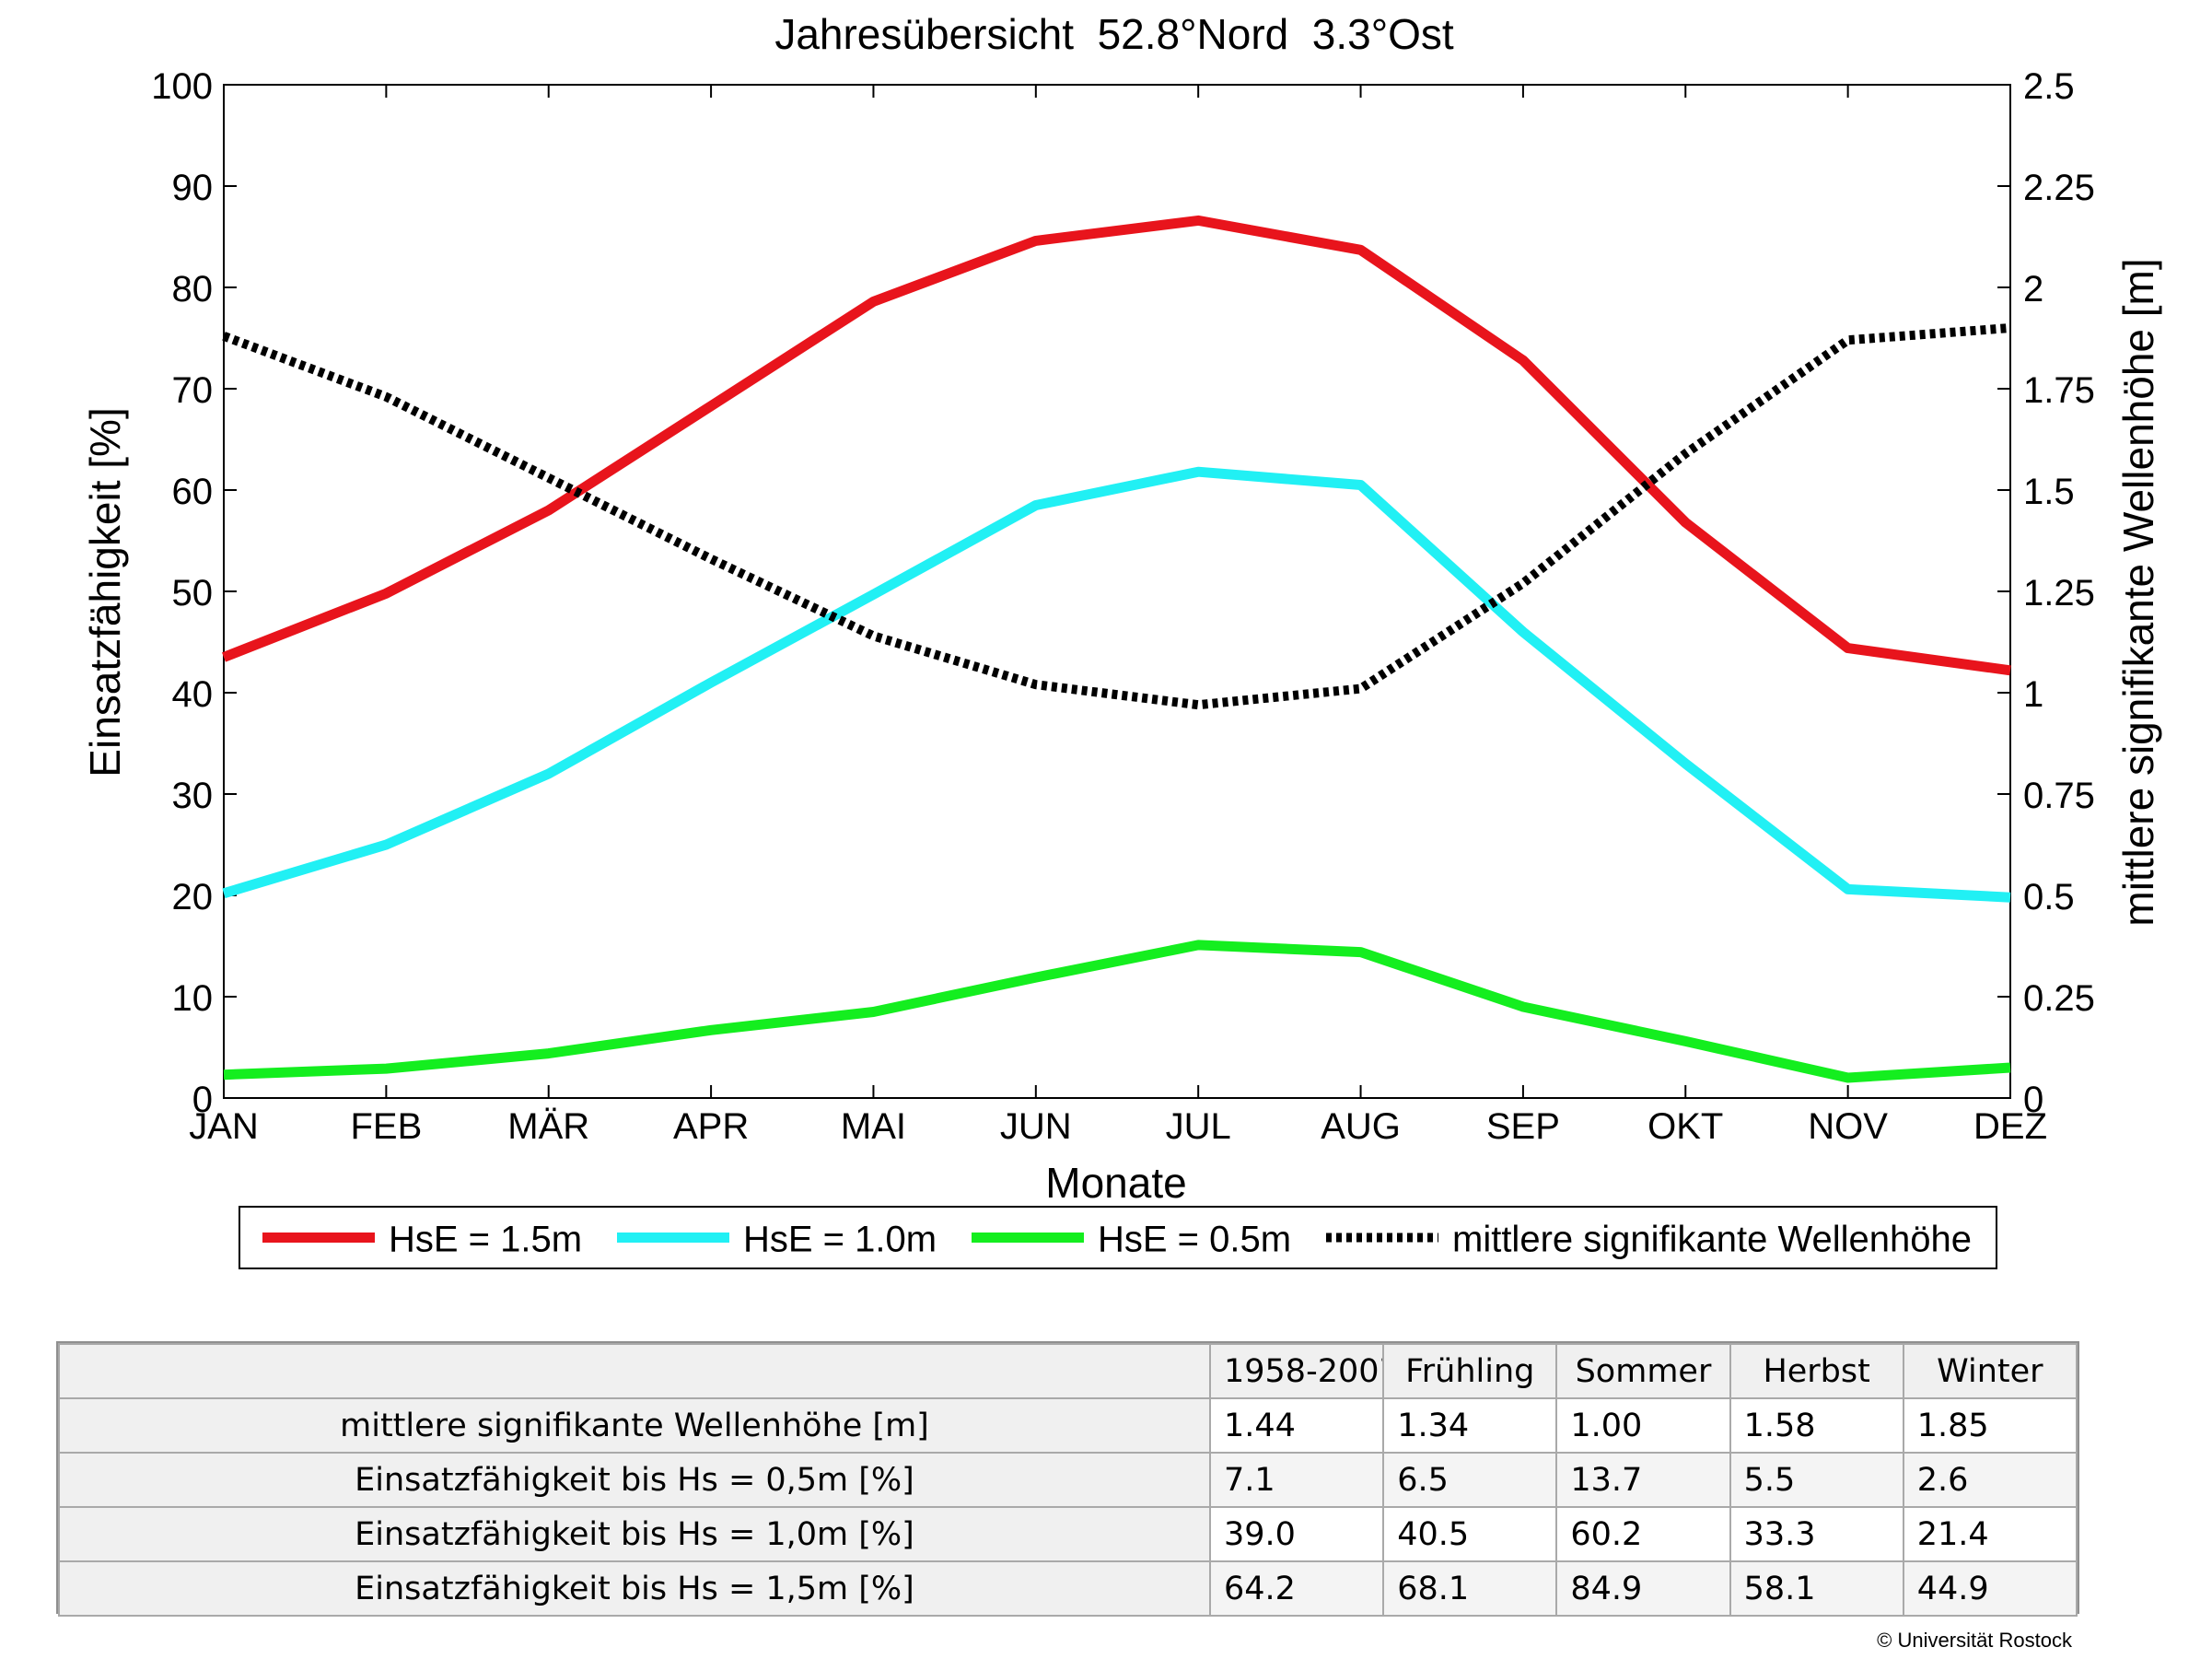  I want to click on table-row-label: Einsatzfähigkeit bis Hs = 0,5m [%], so click(634, 1480).